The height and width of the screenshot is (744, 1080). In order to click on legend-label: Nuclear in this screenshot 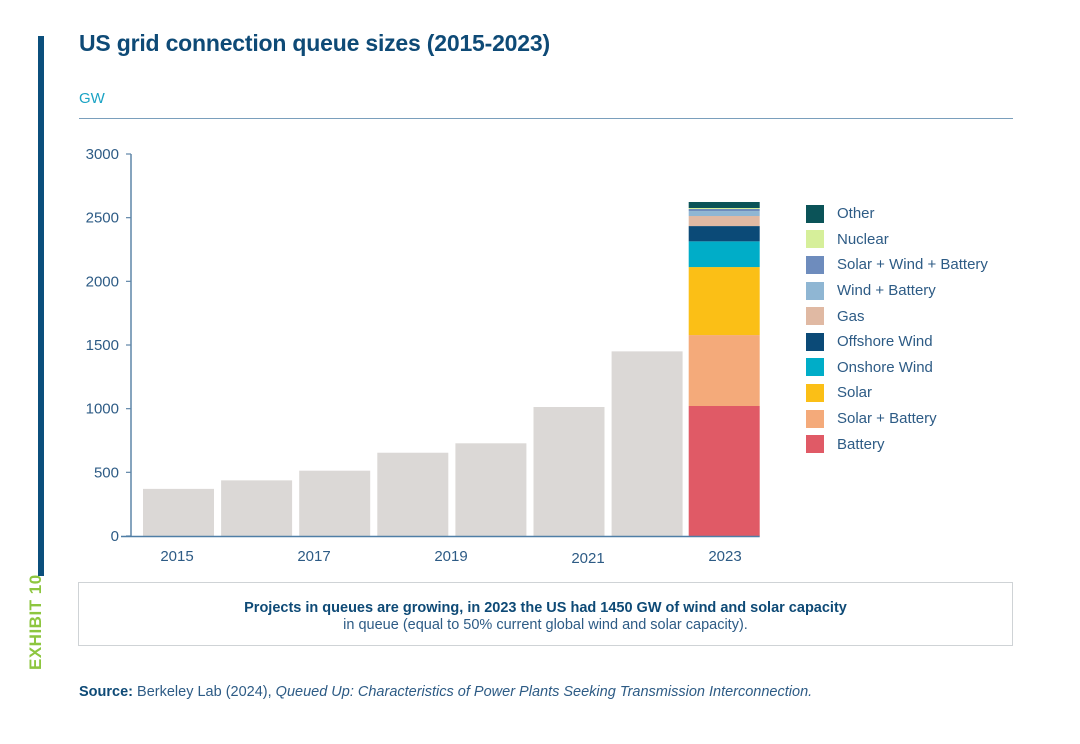, I will do `click(863, 239)`.